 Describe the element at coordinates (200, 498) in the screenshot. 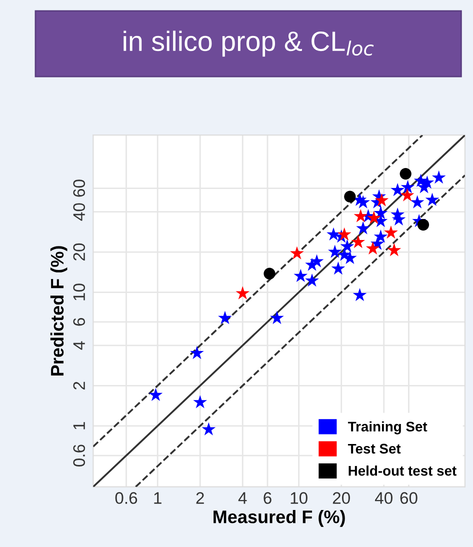

I see `x-tick-label: 2` at that location.